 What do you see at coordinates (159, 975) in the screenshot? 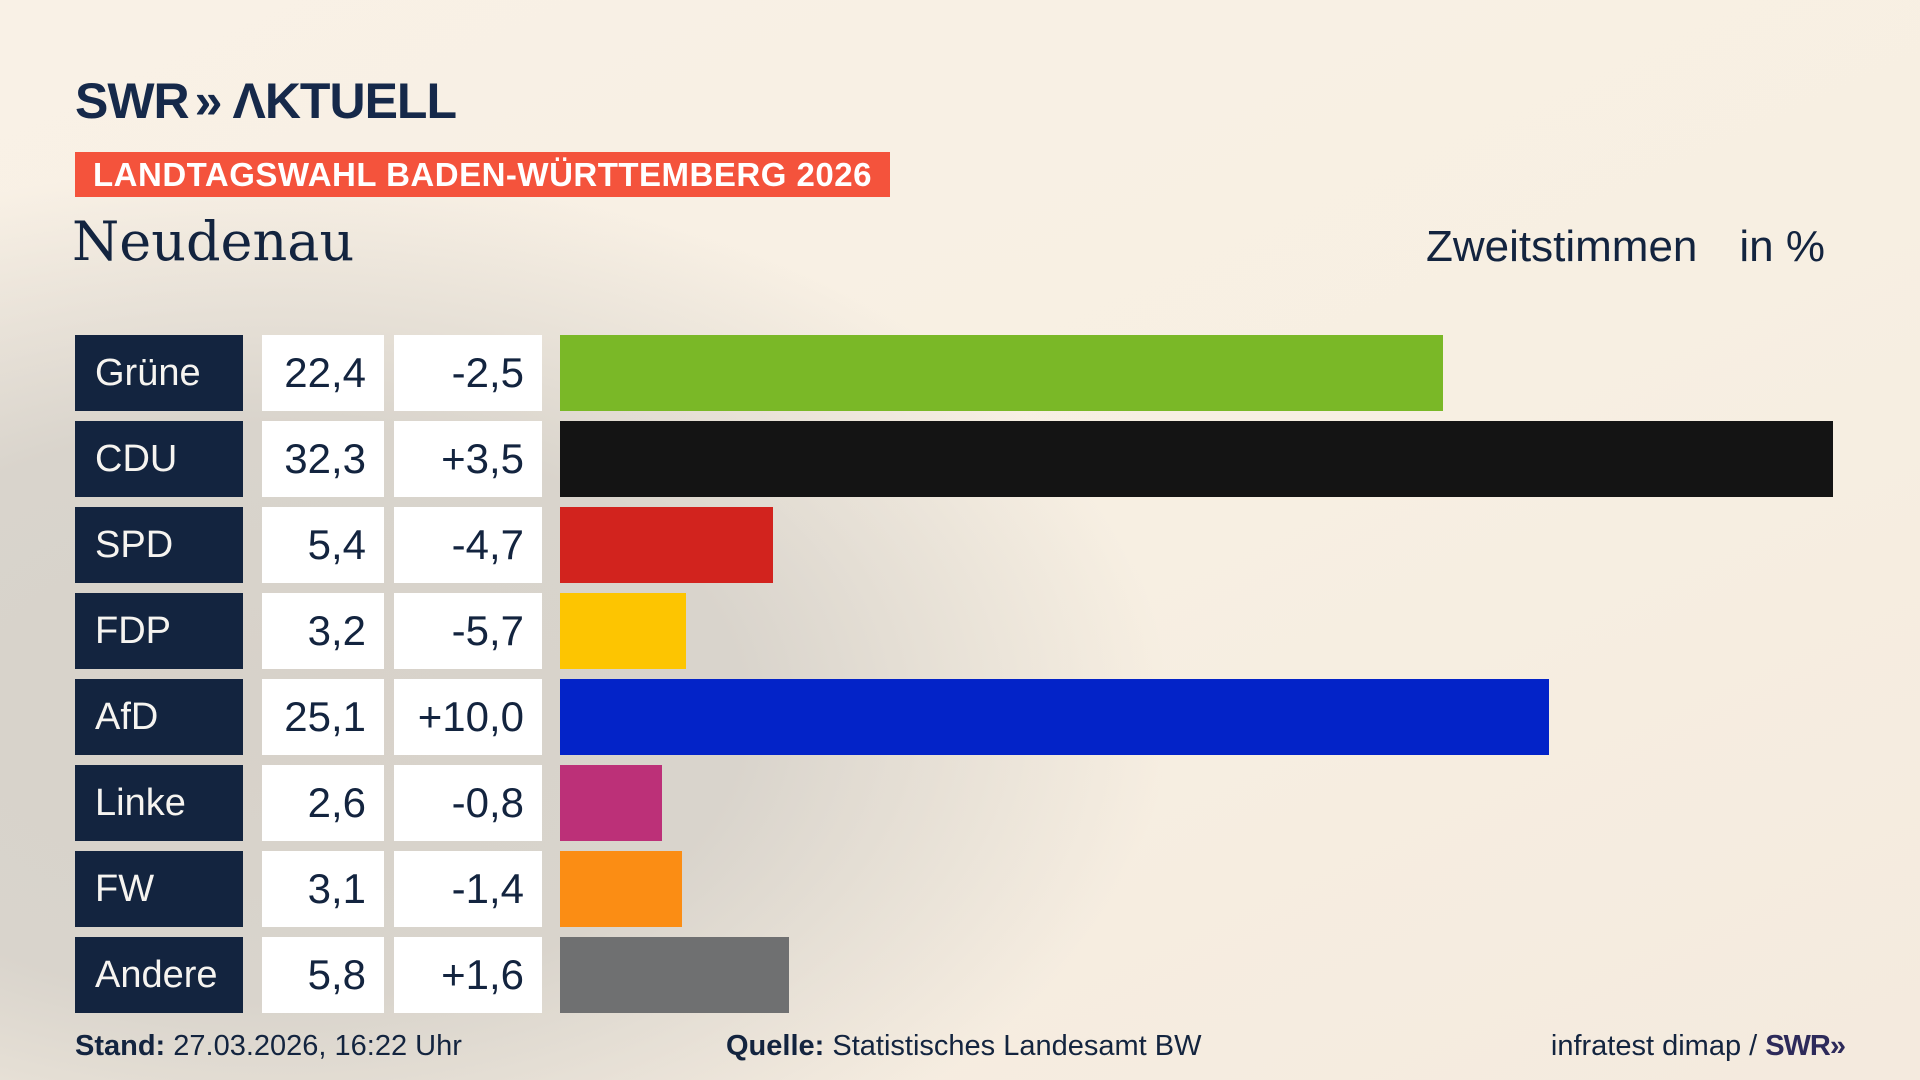
I see `party-label: Andere` at bounding box center [159, 975].